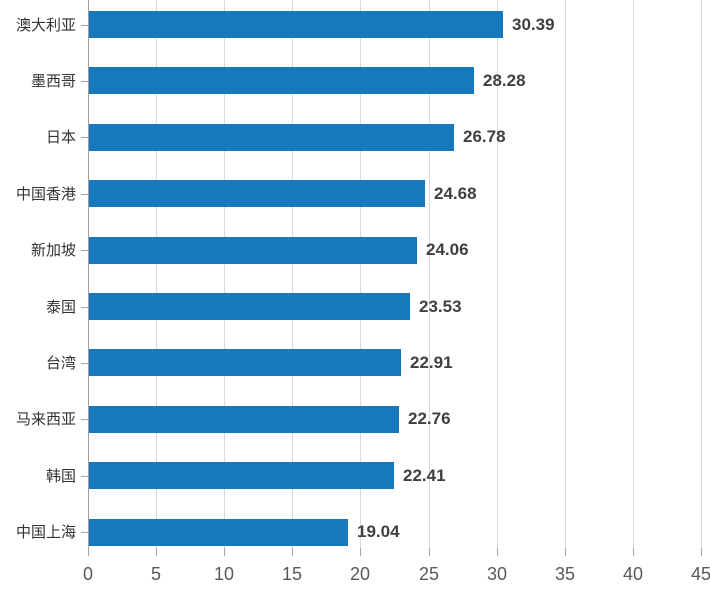 The height and width of the screenshot is (608, 710). What do you see at coordinates (431, 362) in the screenshot?
I see `bar-value-label: 22.91` at bounding box center [431, 362].